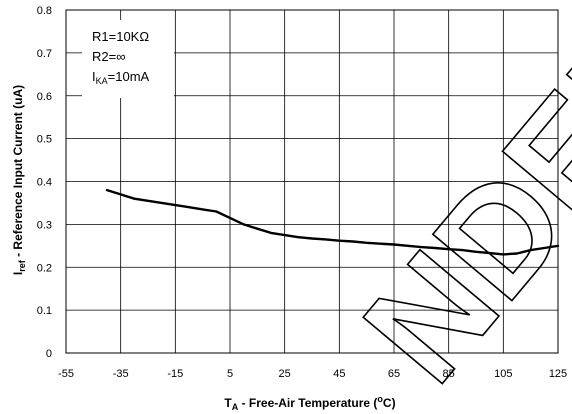 The width and height of the screenshot is (572, 414). I want to click on annotation-sub: KA, so click(102, 81).